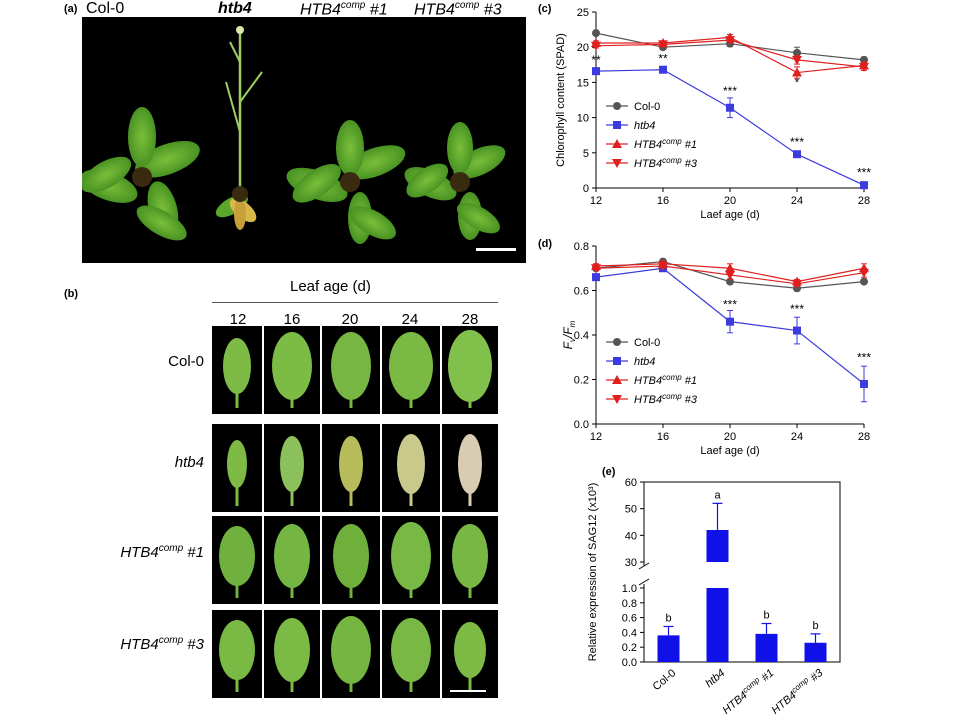 The width and height of the screenshot is (960, 720). Describe the element at coordinates (586, 189) in the screenshot. I see `y-tick-label: 0` at that location.